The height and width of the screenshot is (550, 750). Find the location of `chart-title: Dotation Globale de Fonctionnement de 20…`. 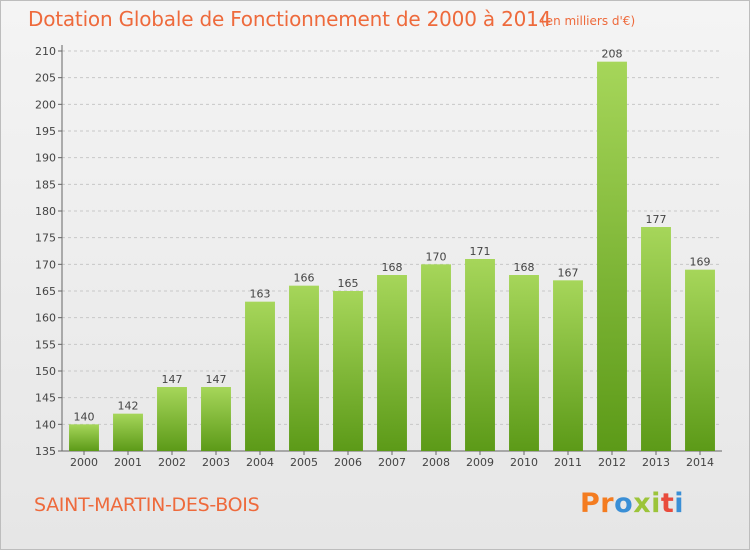

chart-title: Dotation Globale de Fonctionnement de 20… is located at coordinates (290, 19).